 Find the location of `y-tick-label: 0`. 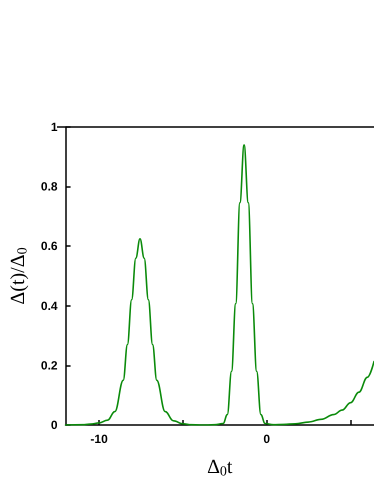

y-tick-label: 0 is located at coordinates (54, 425).